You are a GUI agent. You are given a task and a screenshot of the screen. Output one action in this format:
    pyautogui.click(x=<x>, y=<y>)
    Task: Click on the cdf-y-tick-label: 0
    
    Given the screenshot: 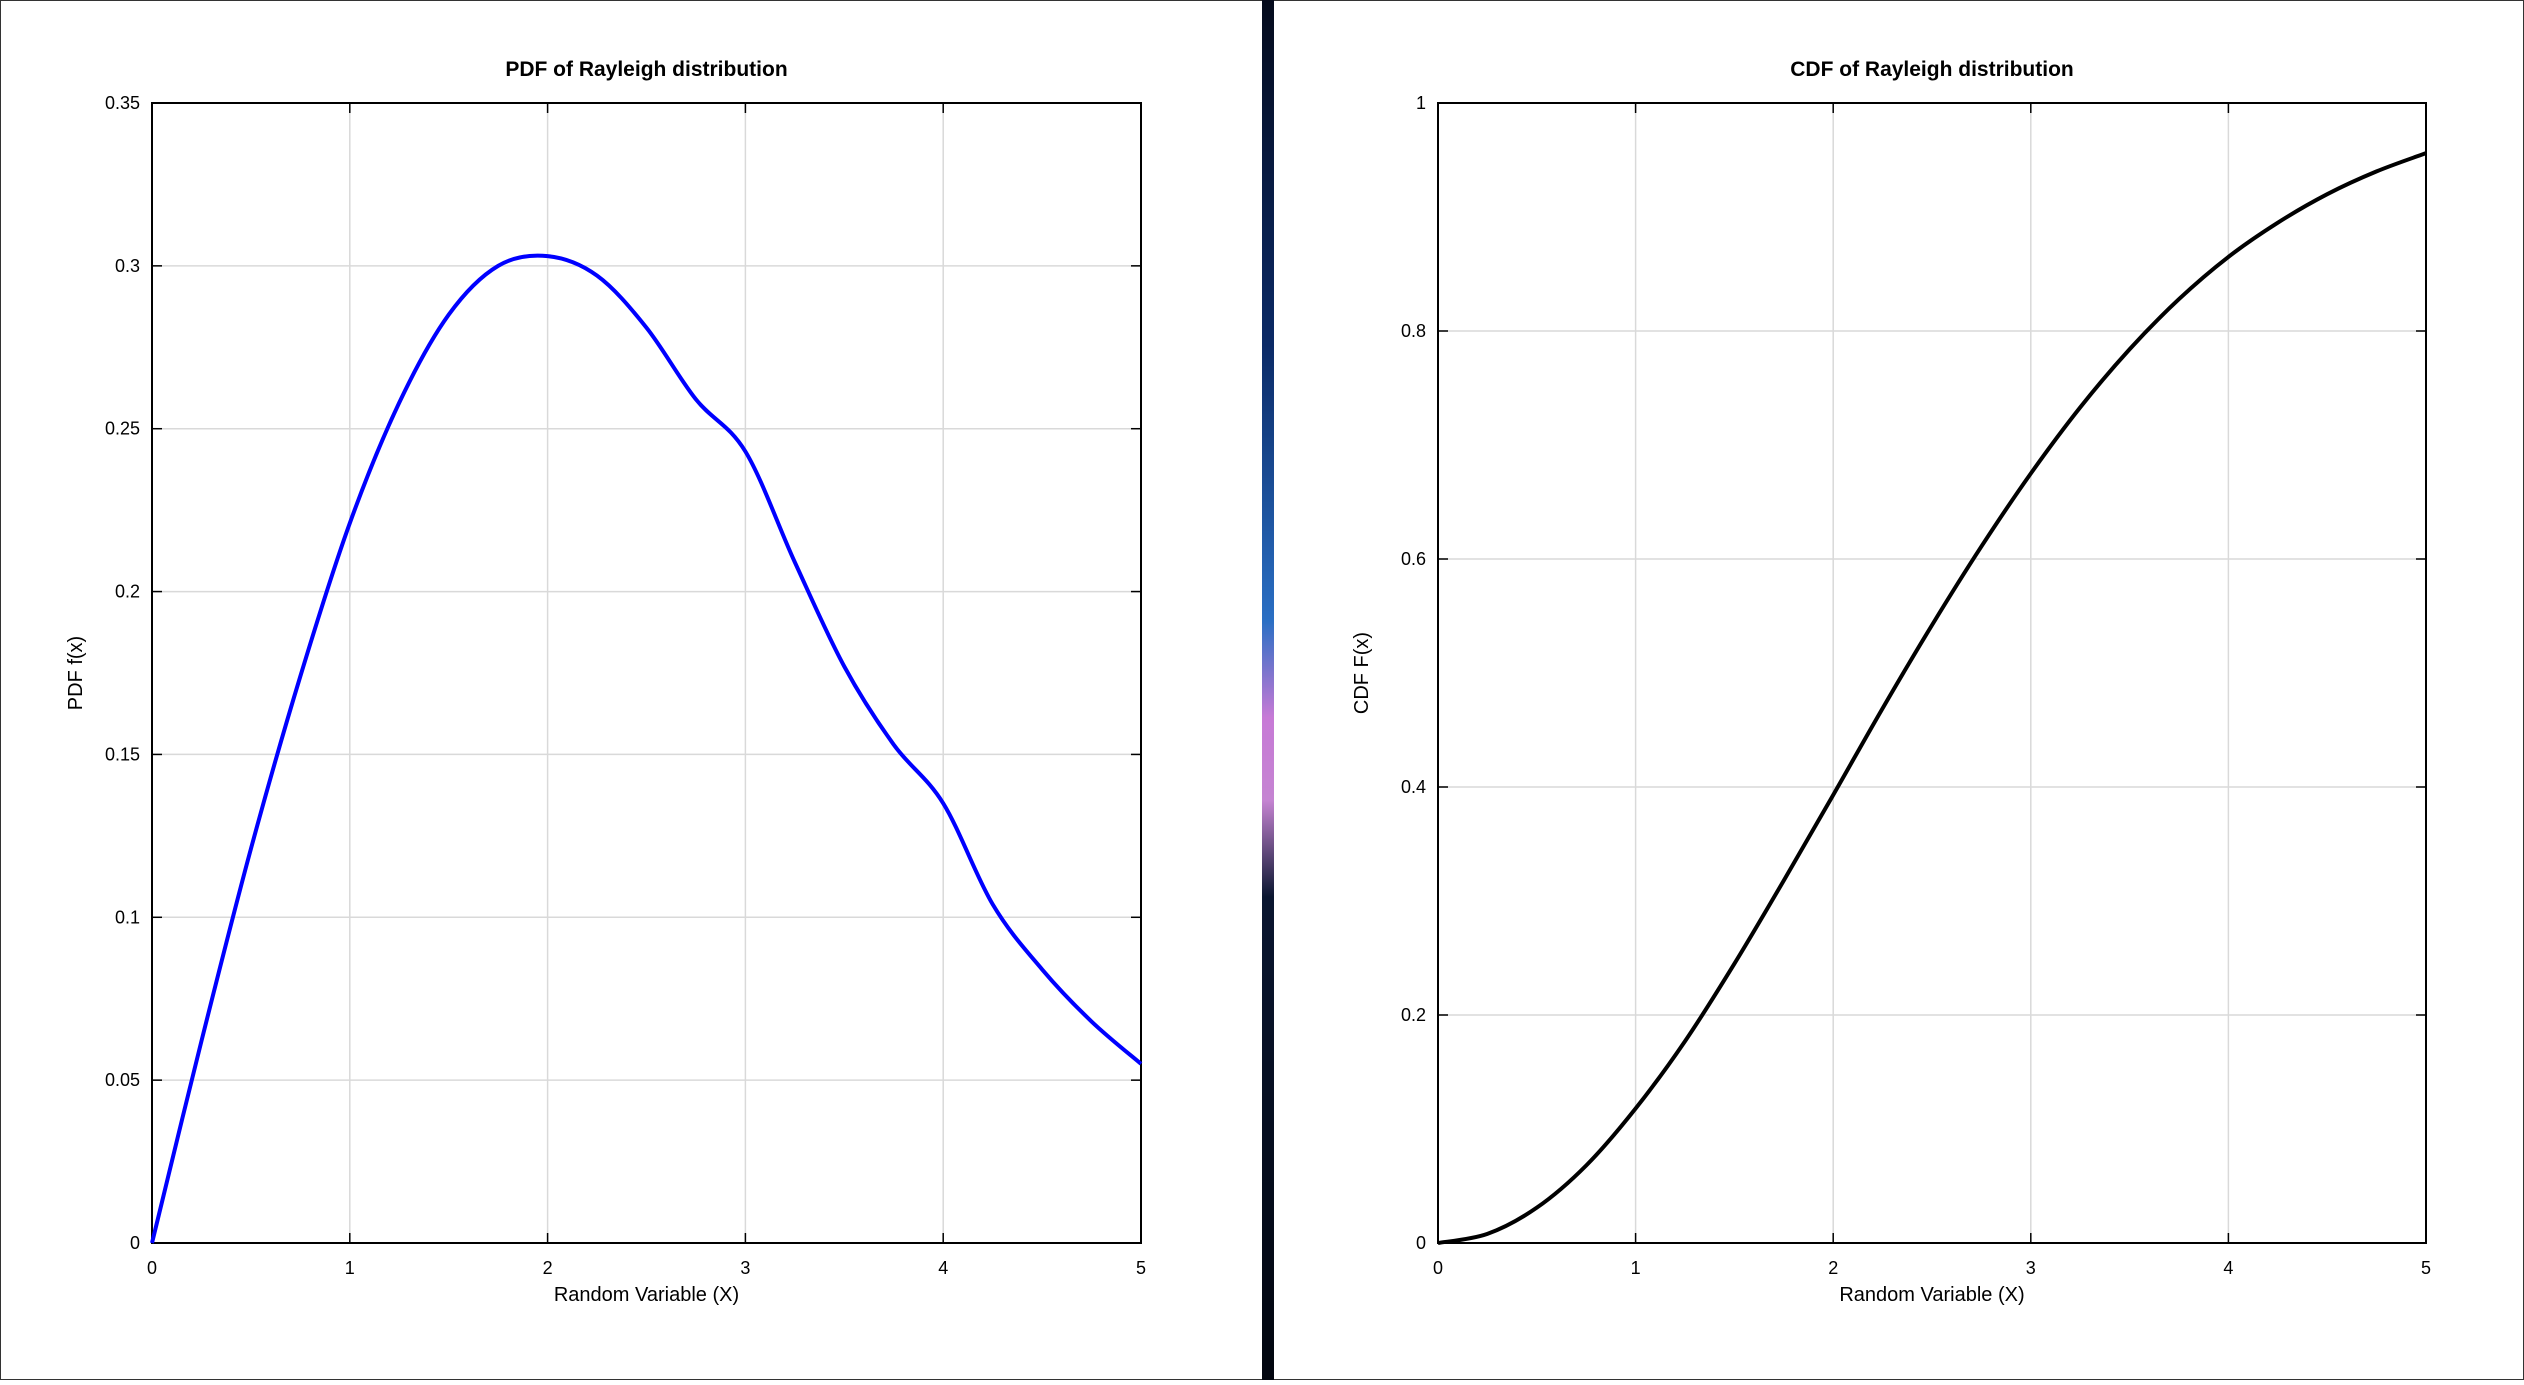 What is the action you would take?
    pyautogui.click(x=1421, y=1243)
    